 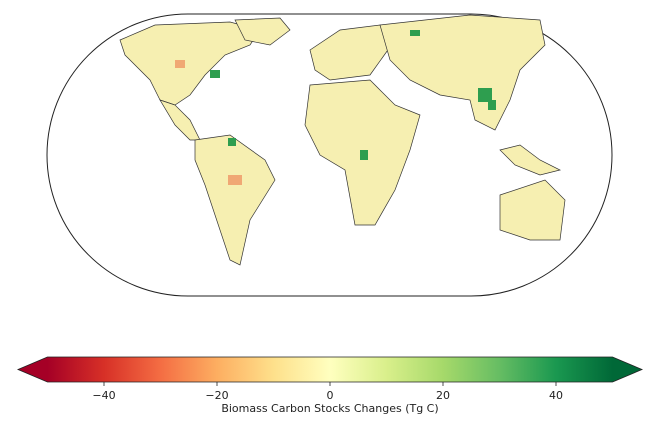 What do you see at coordinates (208, 122) in the screenshot?
I see `loss-patches` at bounding box center [208, 122].